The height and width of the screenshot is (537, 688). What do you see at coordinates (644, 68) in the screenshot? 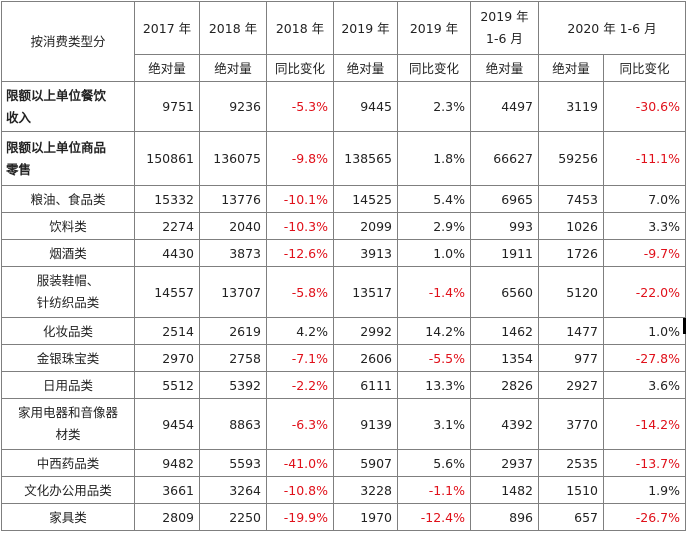
I see `subheader: 同比变化` at bounding box center [644, 68].